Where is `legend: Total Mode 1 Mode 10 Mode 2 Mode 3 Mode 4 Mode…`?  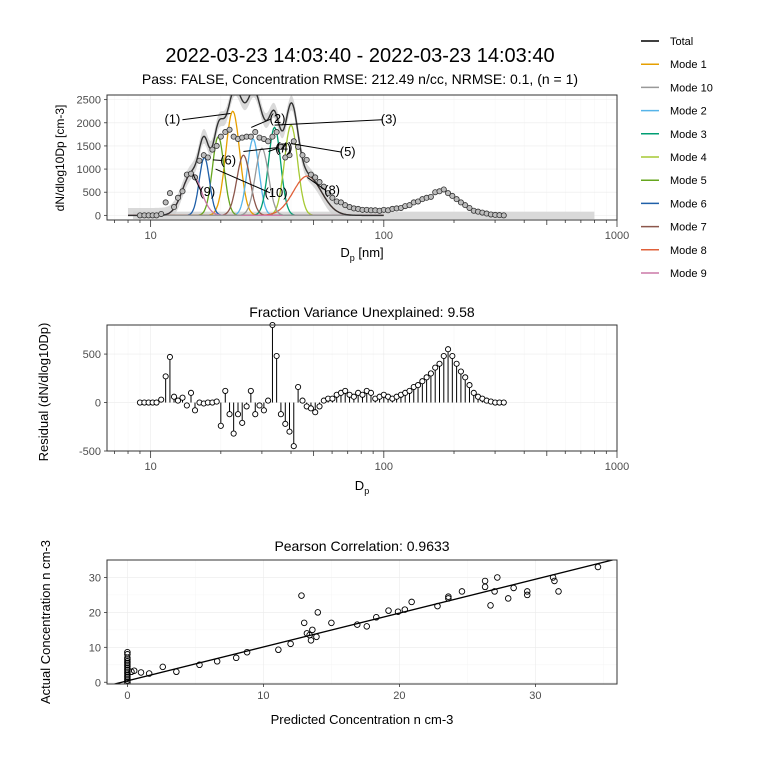
legend: Total Mode 1 Mode 10 Mode 2 Mode 3 Mode 4 Mode… is located at coordinates (677, 158).